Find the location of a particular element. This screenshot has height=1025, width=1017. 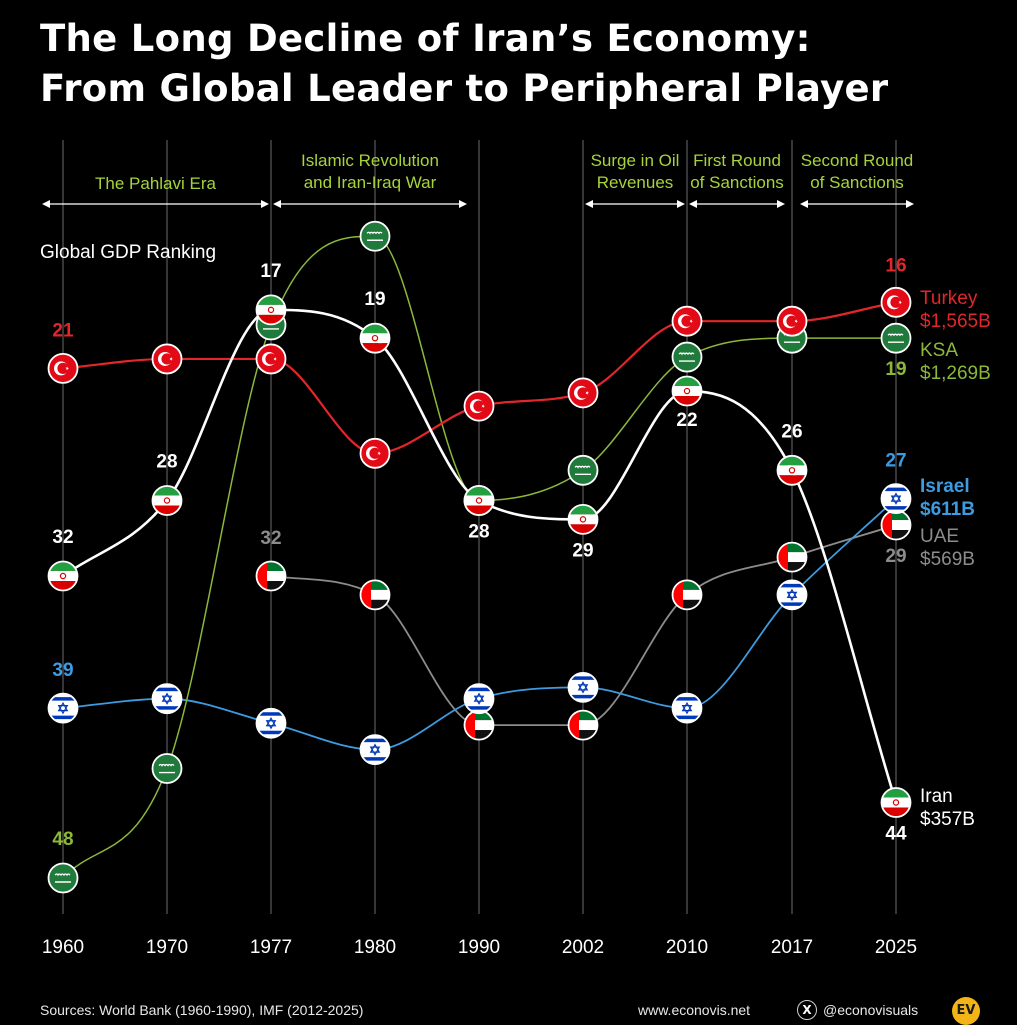

x-logo-icon: X is located at coordinates (807, 1010).